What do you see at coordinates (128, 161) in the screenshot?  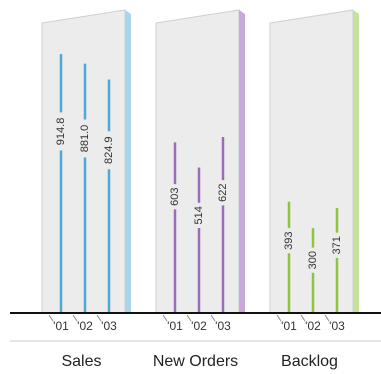 I see `panel-side-sales` at bounding box center [128, 161].